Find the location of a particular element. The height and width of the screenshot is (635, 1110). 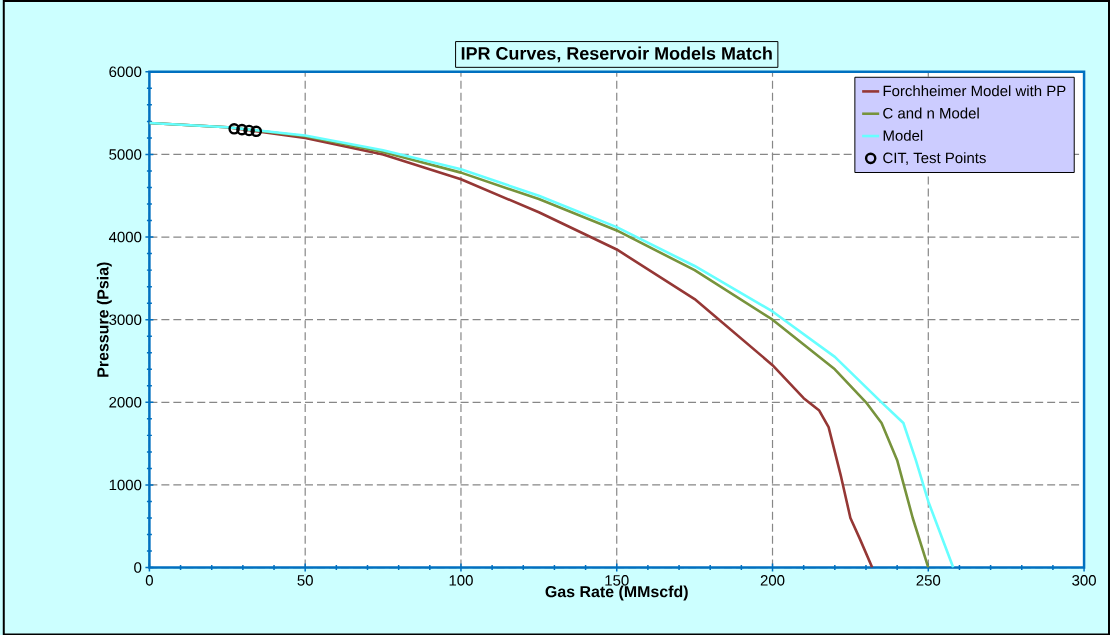

y-tick-label: 5000 is located at coordinates (125, 154).